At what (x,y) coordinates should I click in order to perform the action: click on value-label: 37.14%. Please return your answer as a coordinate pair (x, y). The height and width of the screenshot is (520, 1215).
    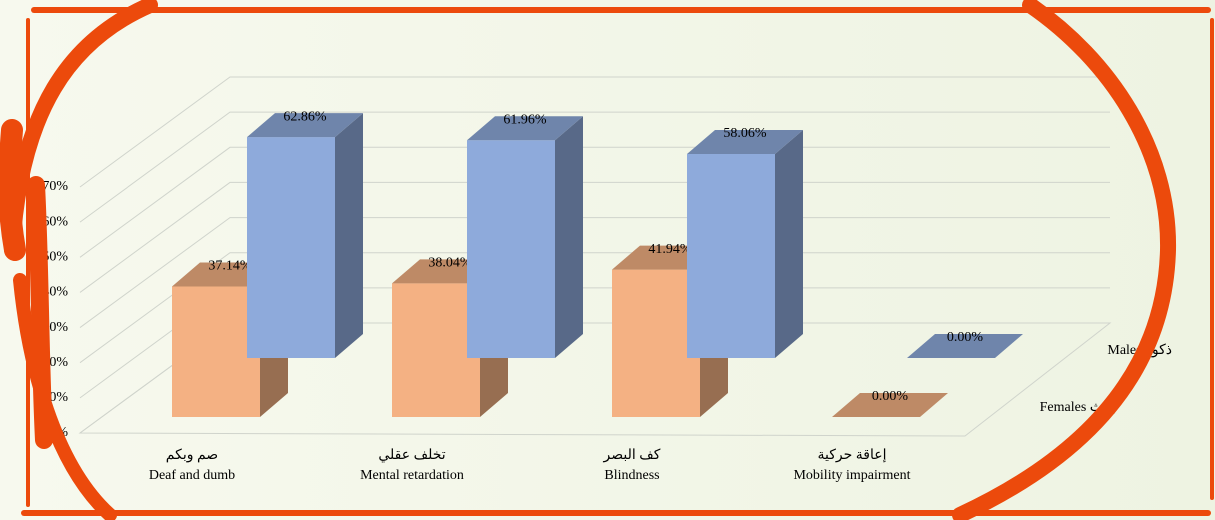
    Looking at the image, I should click on (230, 266).